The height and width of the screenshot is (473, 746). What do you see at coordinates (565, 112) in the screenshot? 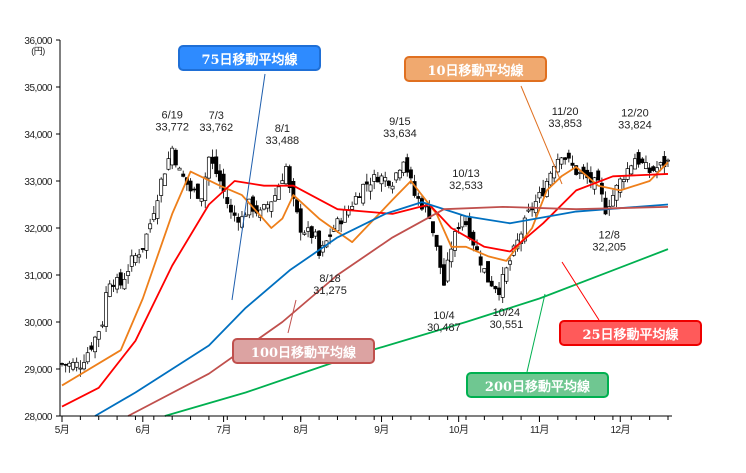
I see `annotation-date: 11/20` at bounding box center [565, 112].